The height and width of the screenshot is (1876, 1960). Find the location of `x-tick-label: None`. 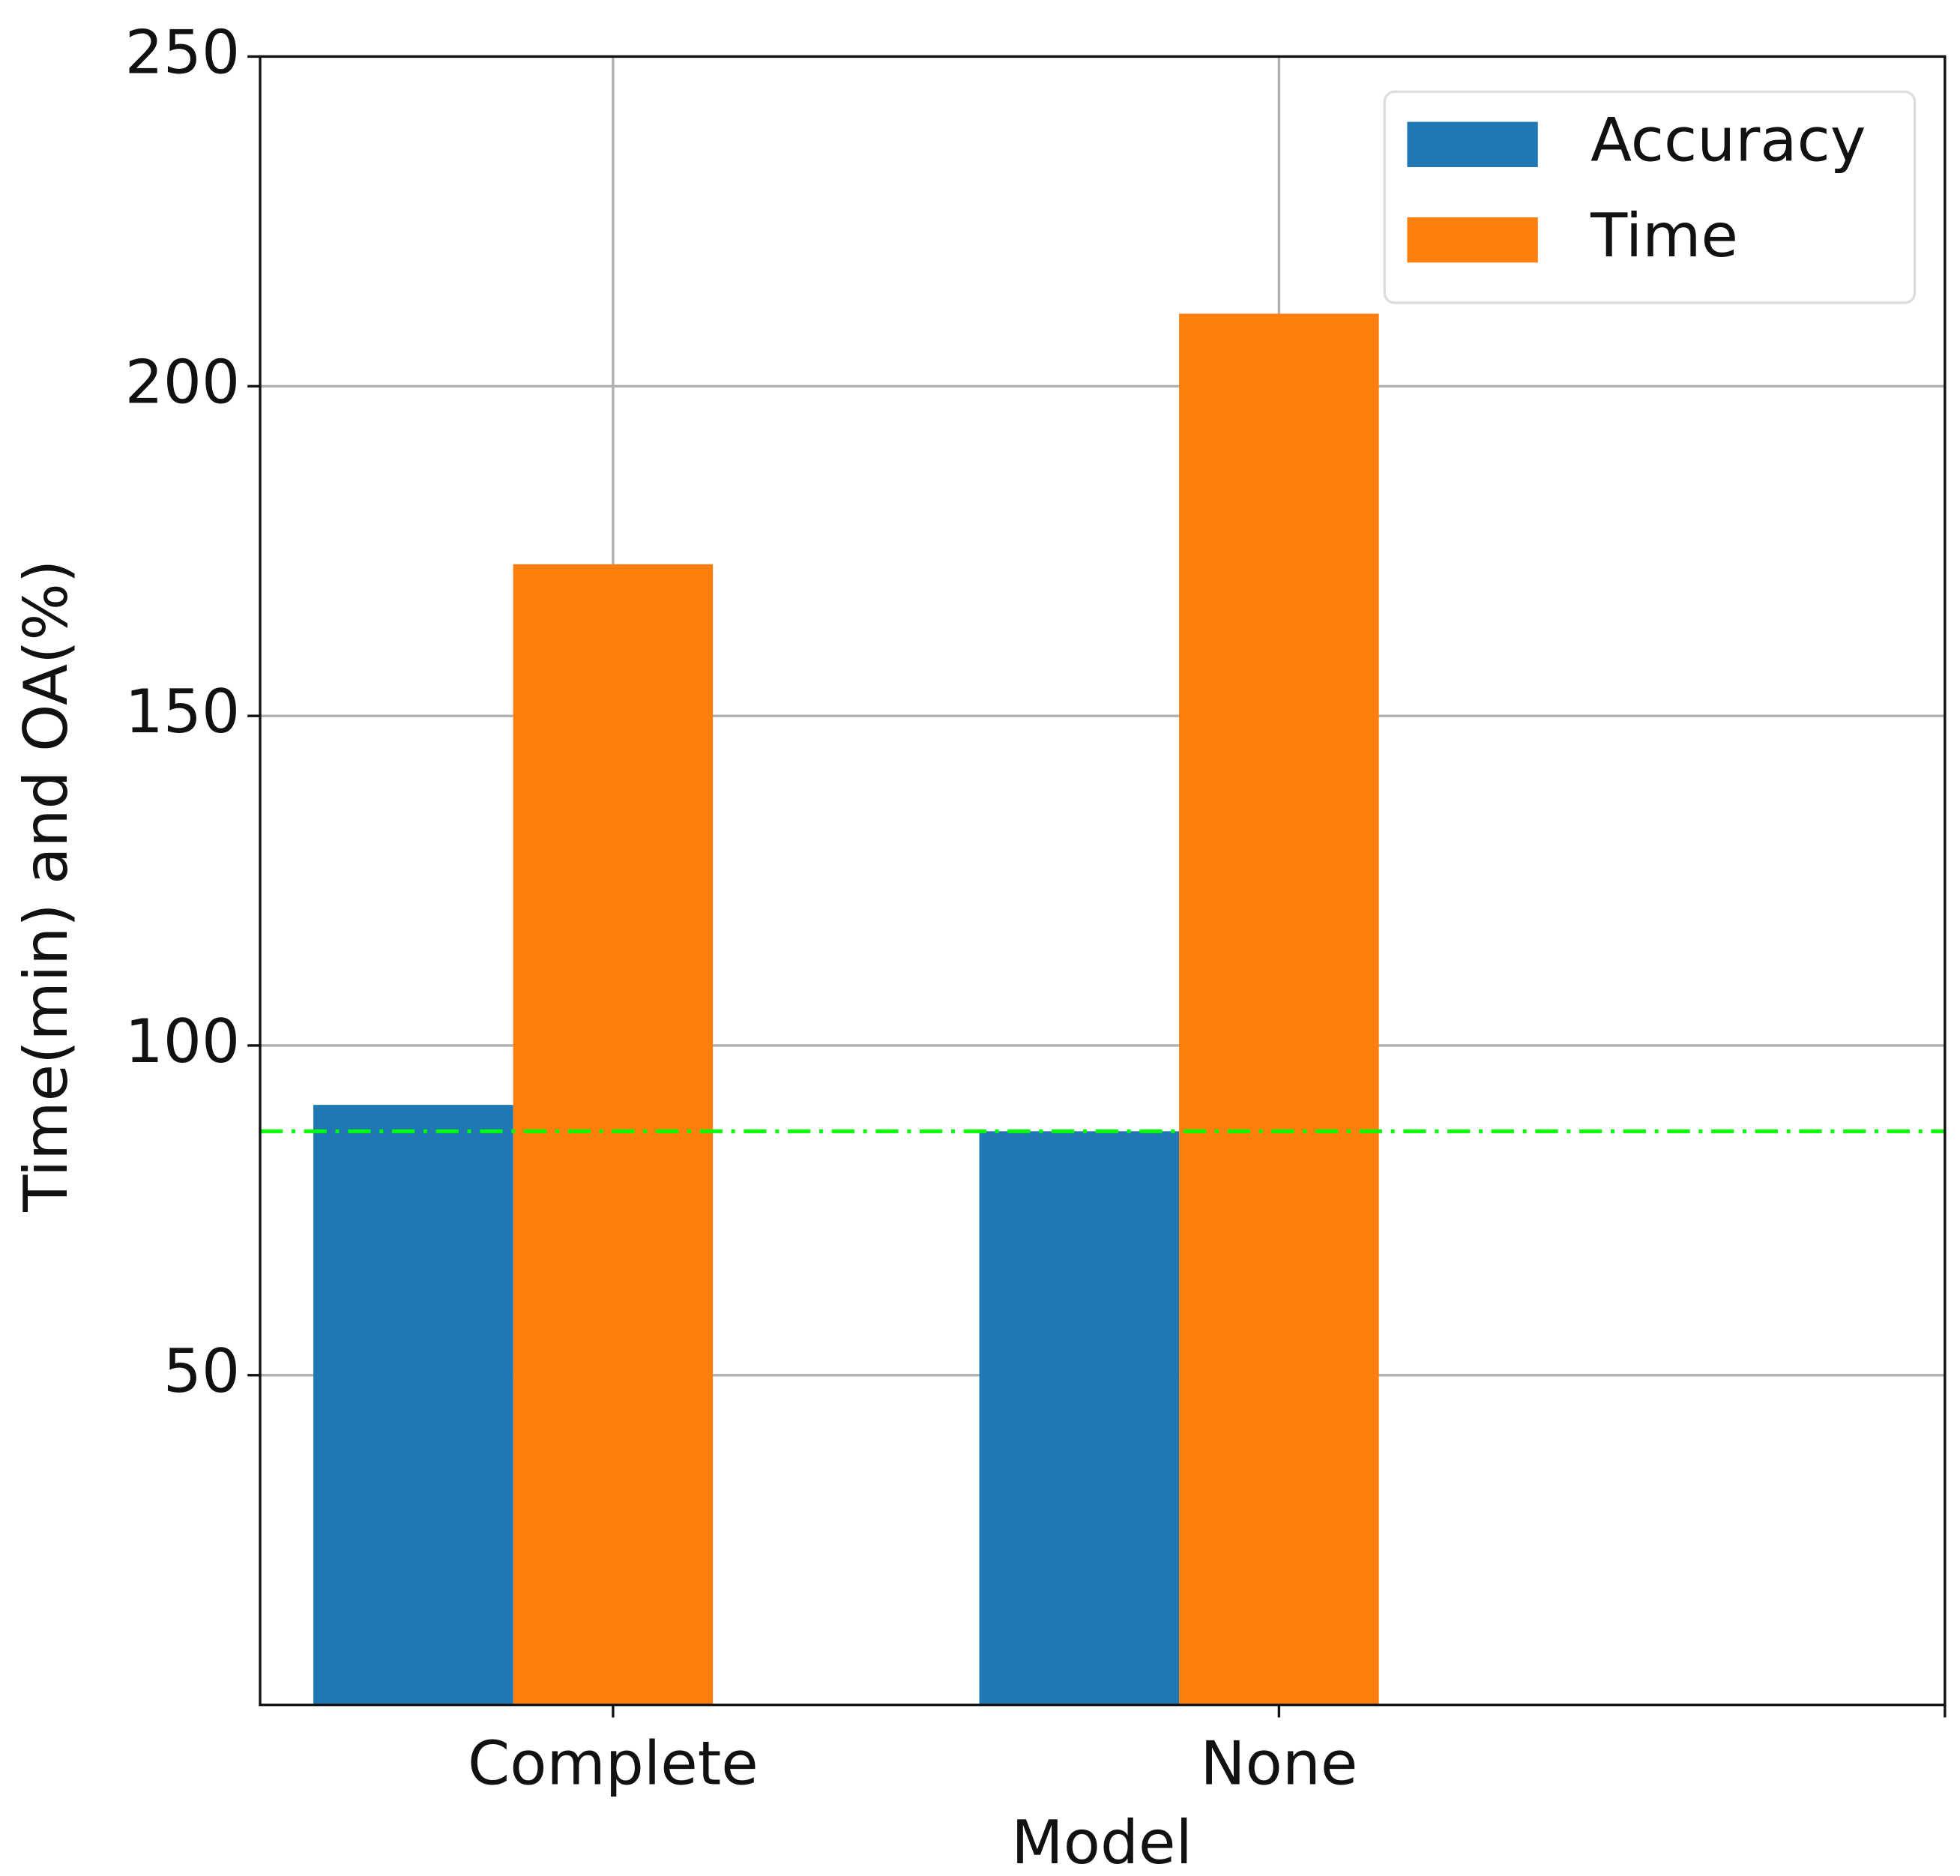

x-tick-label: None is located at coordinates (1278, 1763).